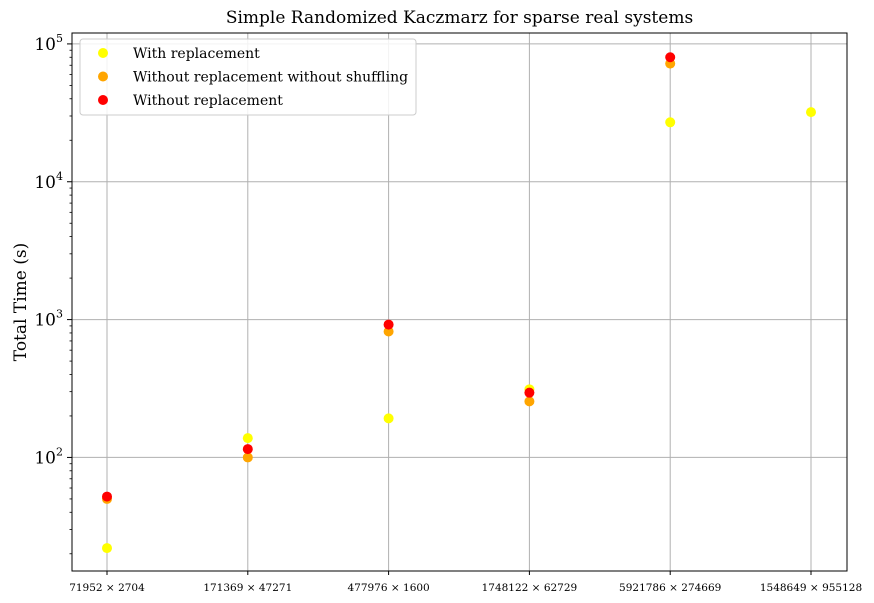  I want to click on x-tick-label: 1748122 × 62729, so click(530, 588).